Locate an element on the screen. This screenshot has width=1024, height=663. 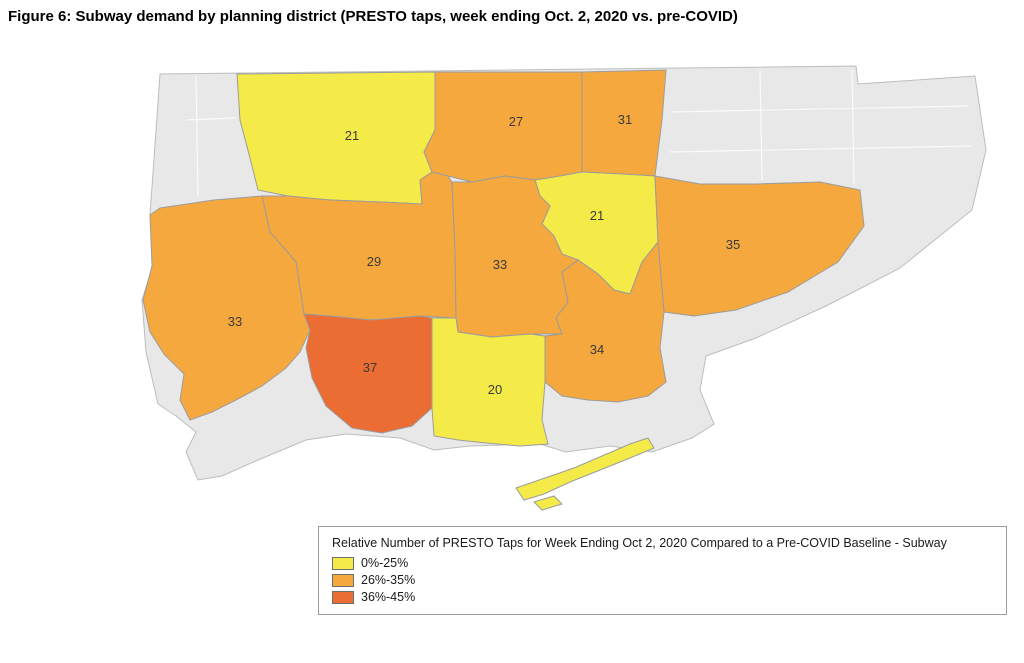
legend-item-0-25: 0%-25% is located at coordinates (664, 563).